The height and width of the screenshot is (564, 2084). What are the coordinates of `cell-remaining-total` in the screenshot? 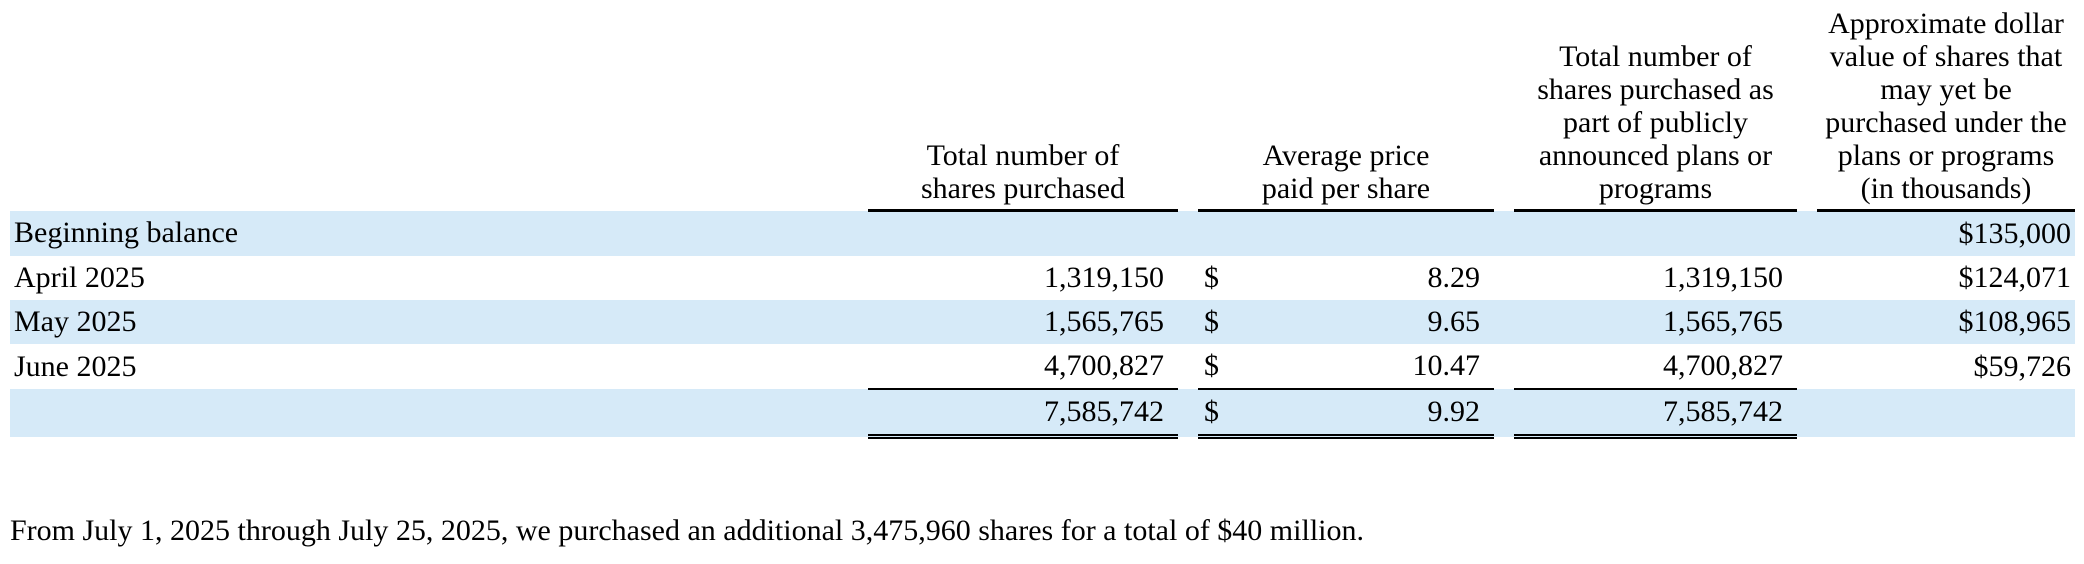 It's located at (1946, 413).